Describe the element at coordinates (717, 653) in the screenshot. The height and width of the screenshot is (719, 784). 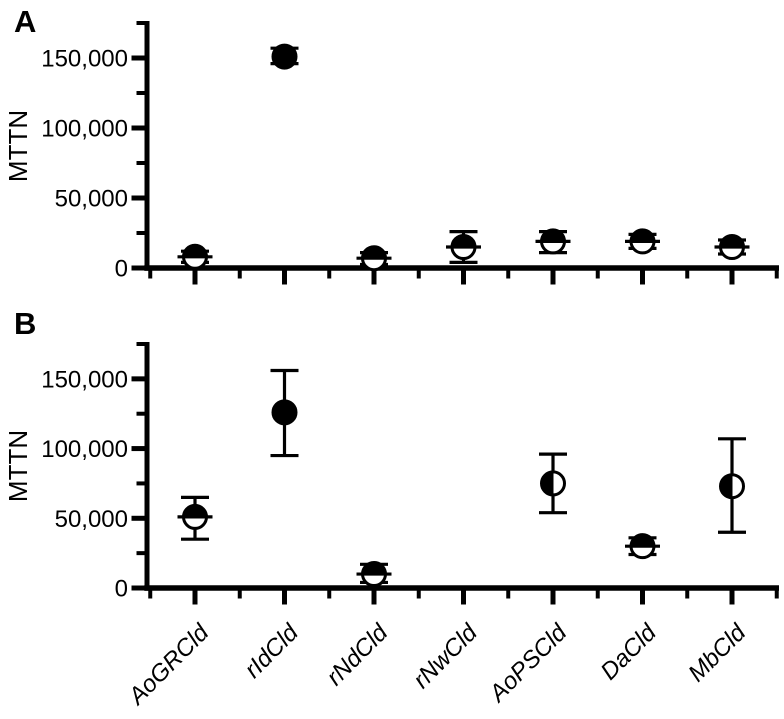
I see `x-tick-label-MbCld: MbCld` at that location.